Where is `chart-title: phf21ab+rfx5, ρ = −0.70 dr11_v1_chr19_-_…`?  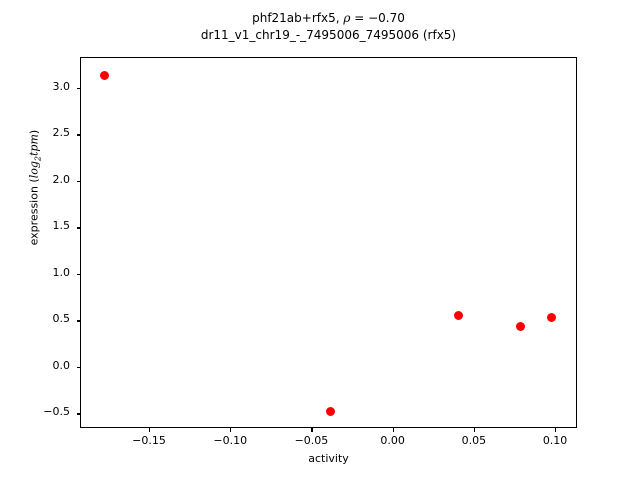
chart-title: phf21ab+rfx5, ρ = −0.70 dr11_v1_chr19_-_… is located at coordinates (328, 27).